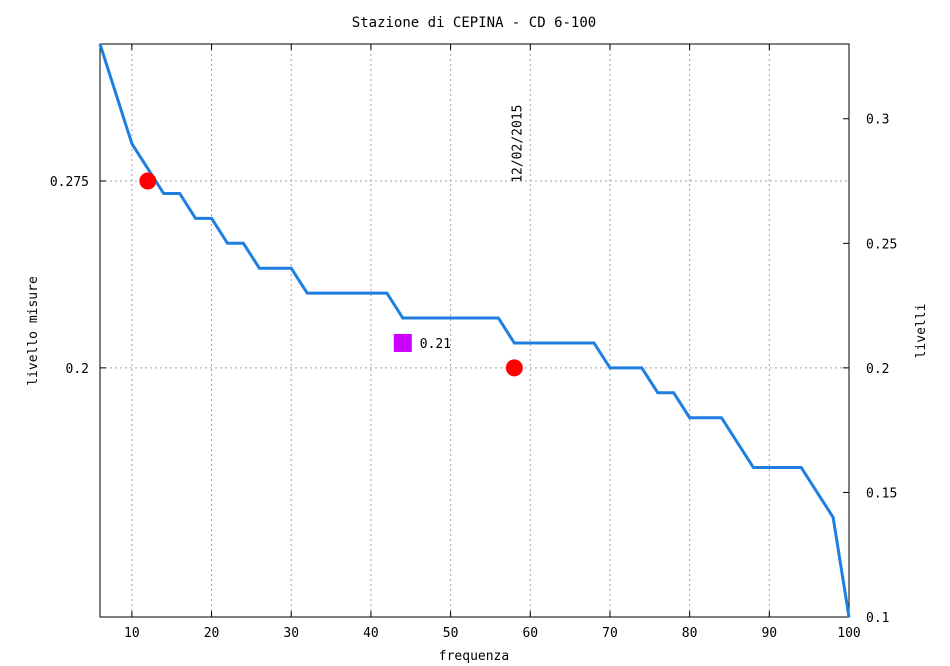 This screenshot has height=666, width=950. I want to click on x-tick-label: 90, so click(769, 633).